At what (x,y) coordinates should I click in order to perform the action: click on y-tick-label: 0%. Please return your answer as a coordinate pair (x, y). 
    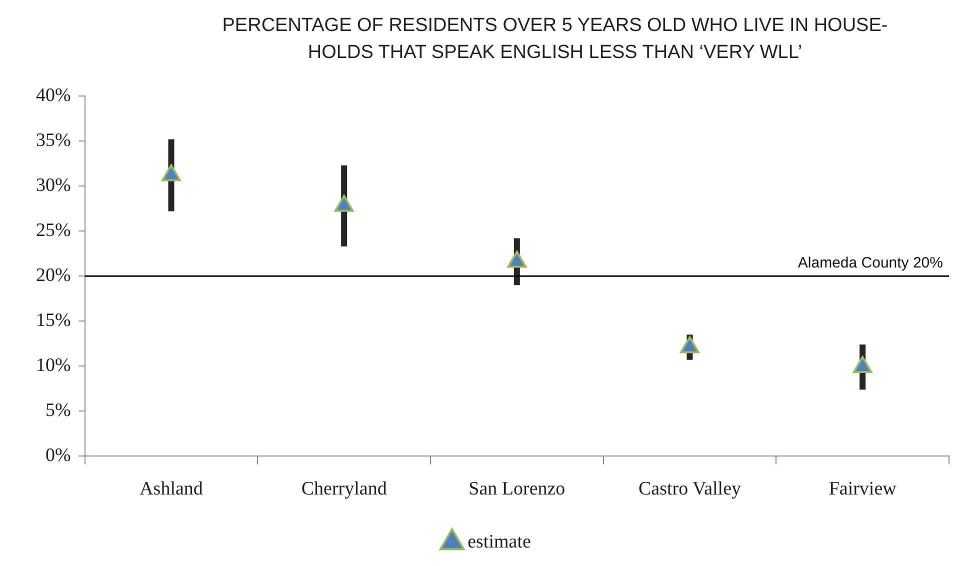
    Looking at the image, I should click on (58, 455).